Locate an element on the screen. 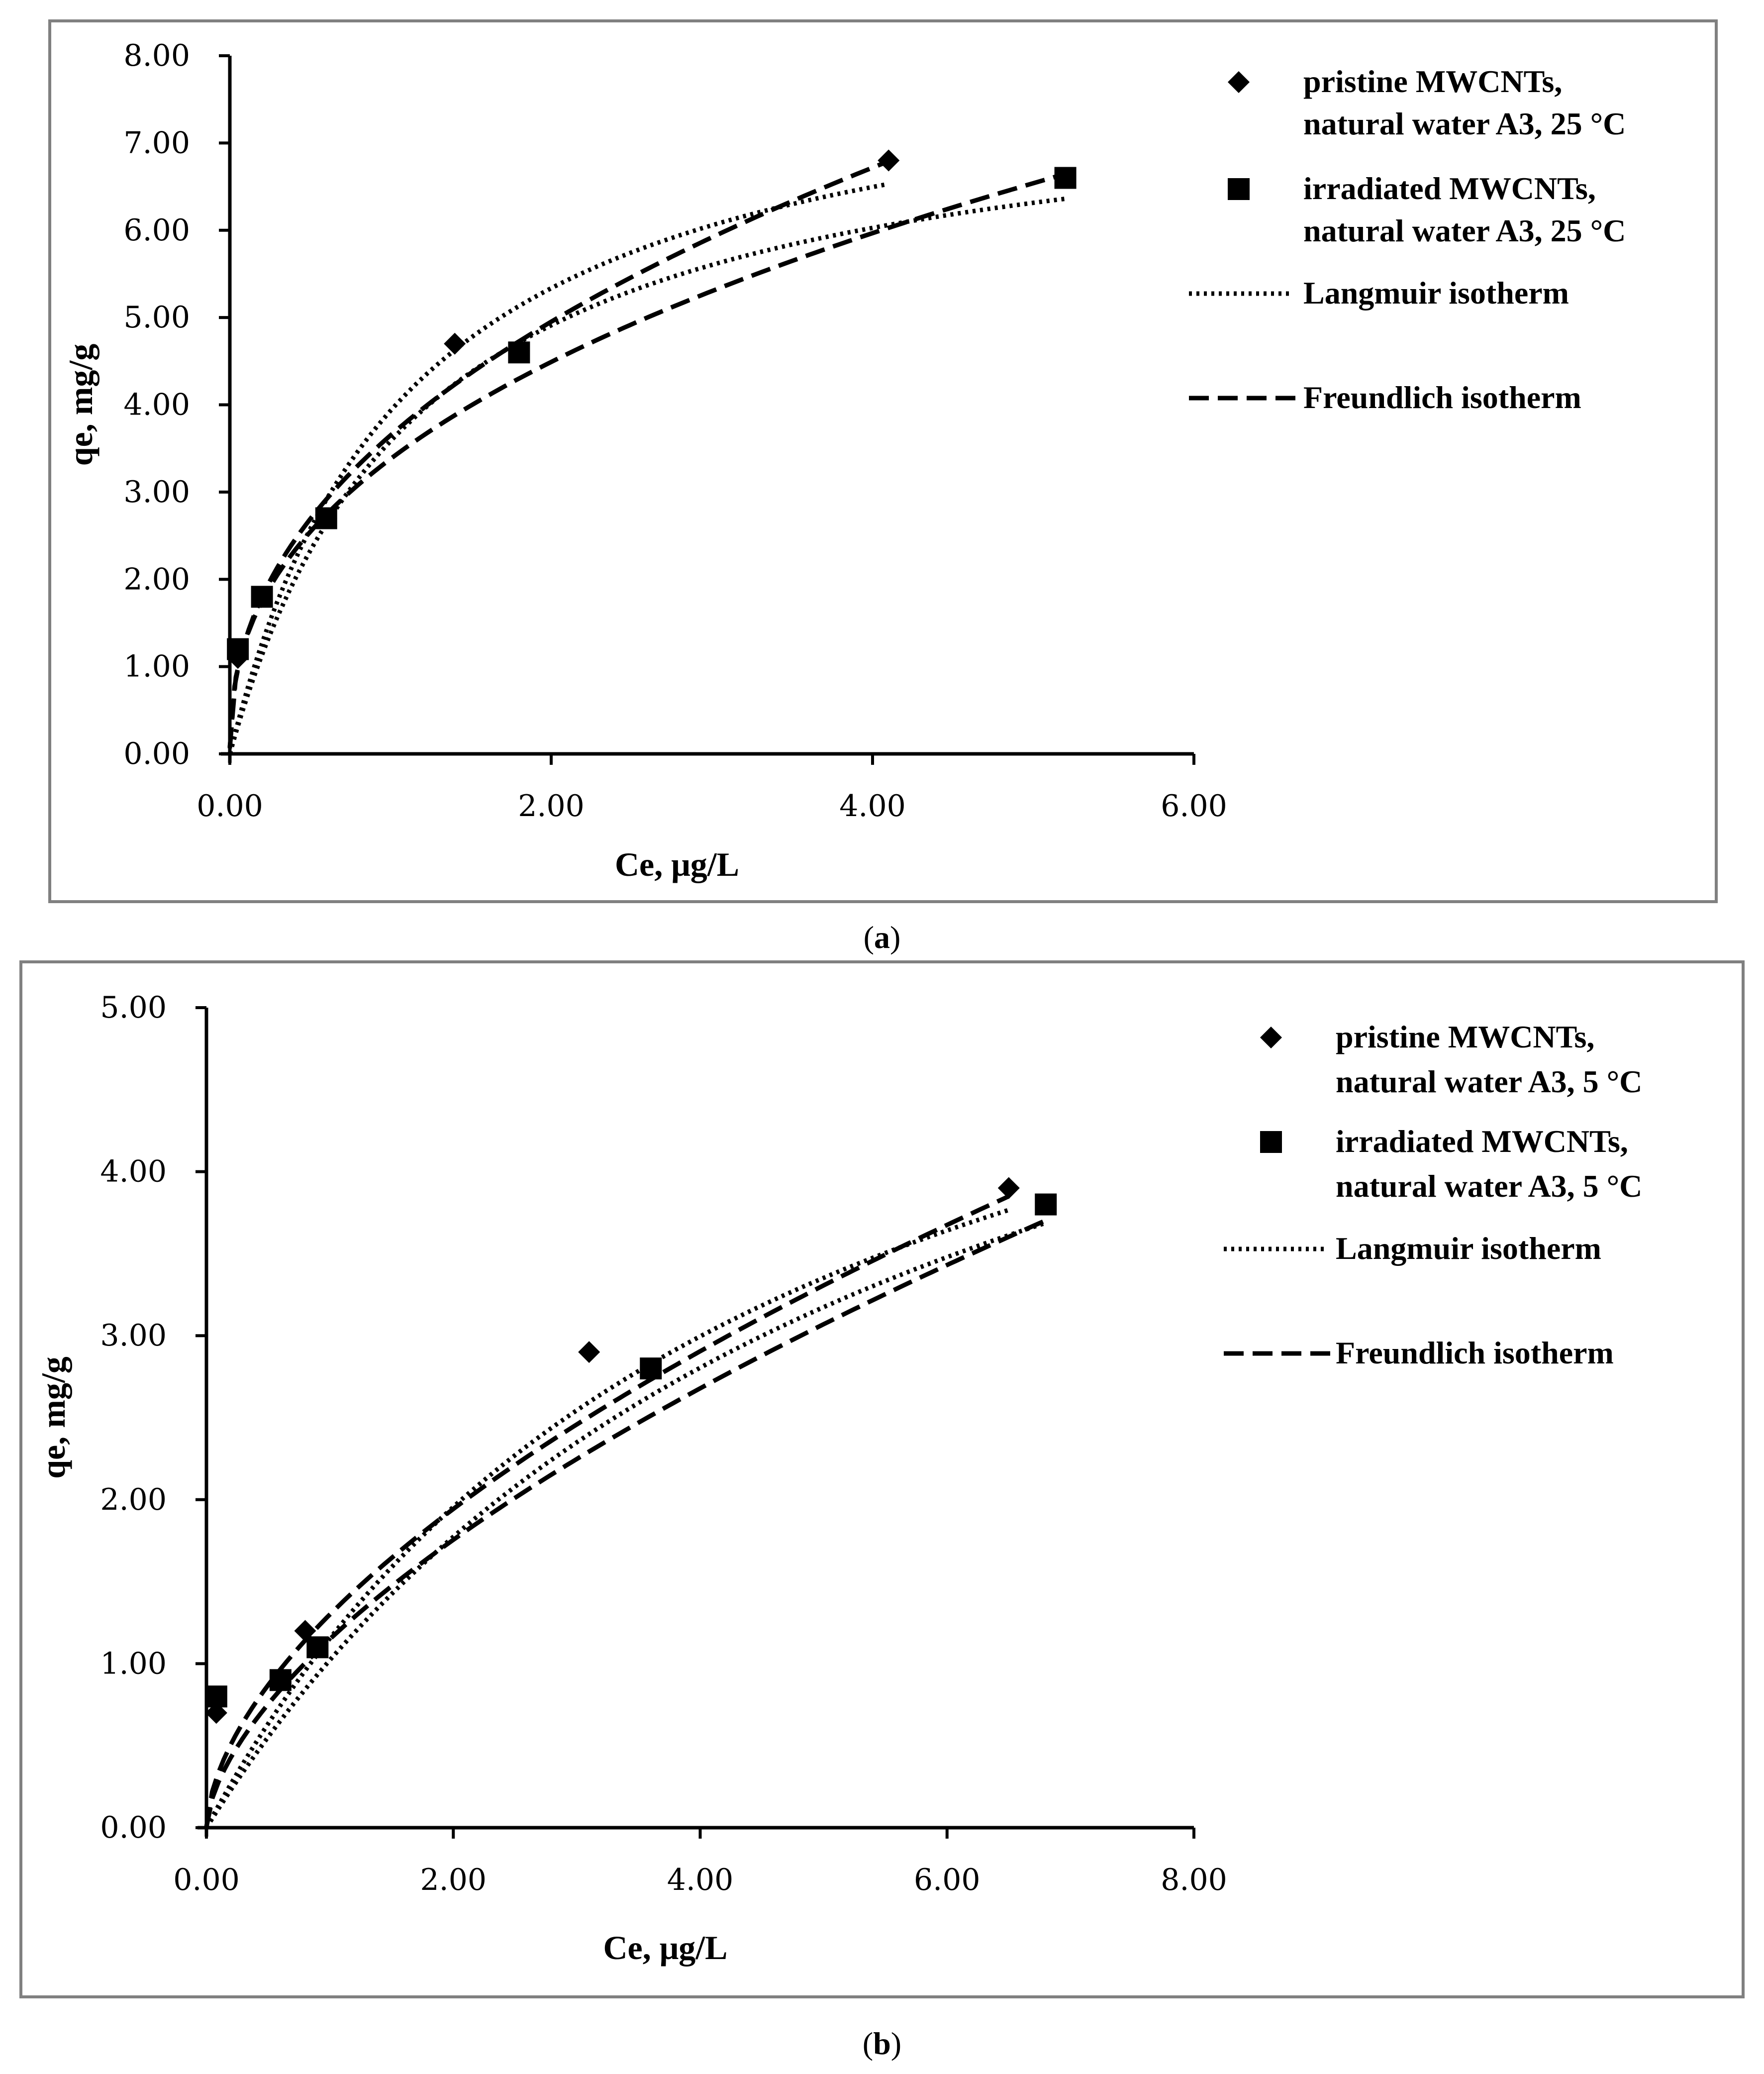 The height and width of the screenshot is (2074, 1764). caption-a: (a) is located at coordinates (882, 937).